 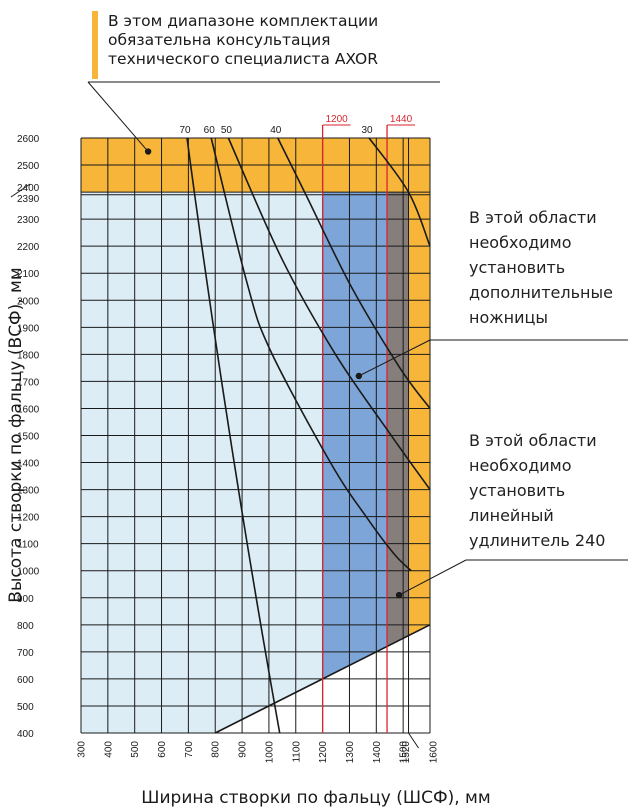 What do you see at coordinates (28, 166) in the screenshot?
I see `y-tick-label: 2500` at bounding box center [28, 166].